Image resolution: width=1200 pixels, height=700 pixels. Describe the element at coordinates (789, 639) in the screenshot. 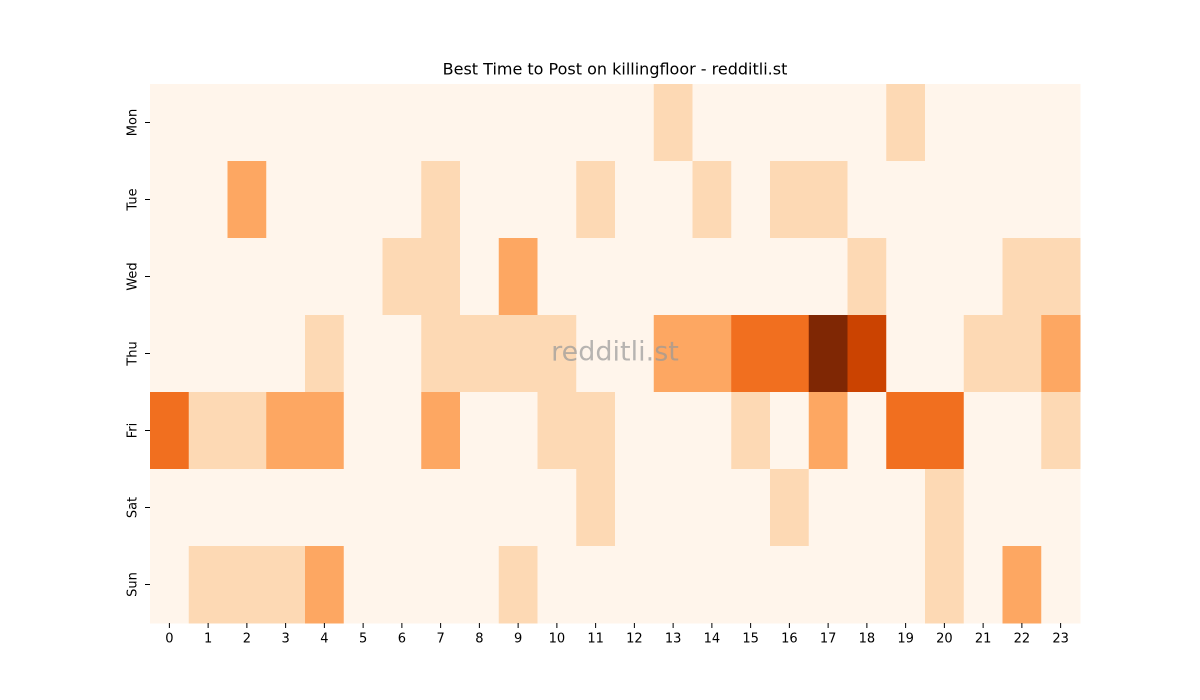

I see `x-tick-label: 16` at that location.